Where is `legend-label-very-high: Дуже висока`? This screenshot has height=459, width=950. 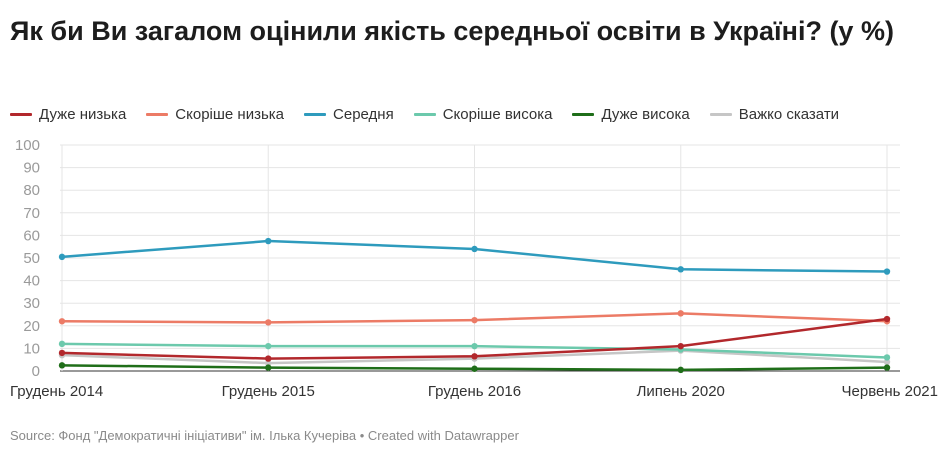 legend-label-very-high: Дуже висока is located at coordinates (645, 114).